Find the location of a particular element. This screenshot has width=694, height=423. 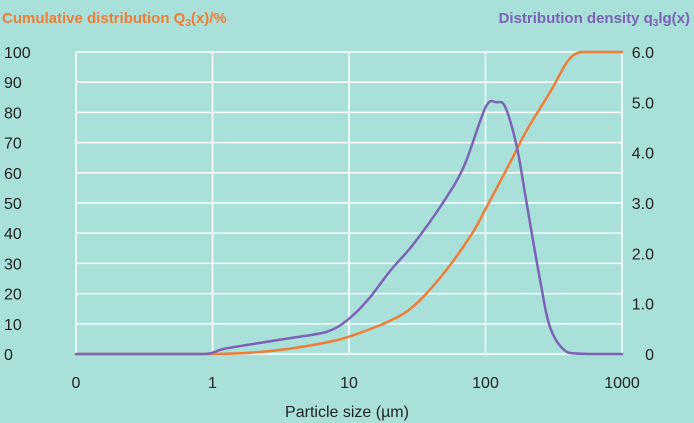

y-left-tick-label: 100 is located at coordinates (17, 53).